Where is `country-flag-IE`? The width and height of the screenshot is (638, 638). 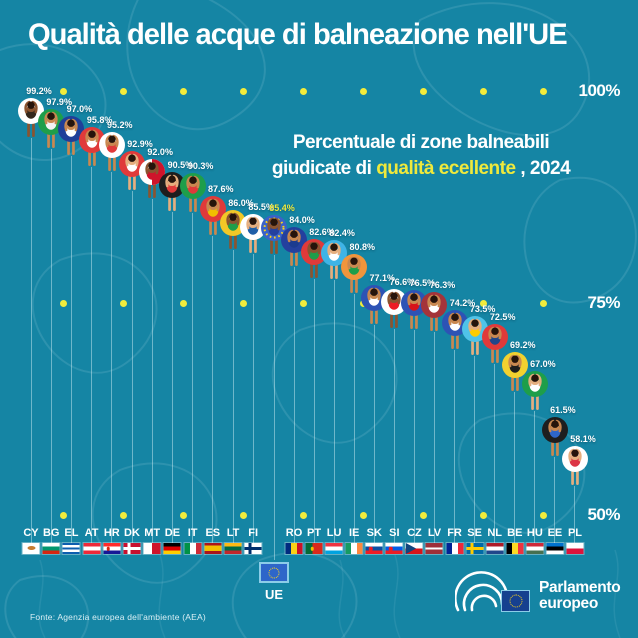 country-flag-IE is located at coordinates (354, 548).